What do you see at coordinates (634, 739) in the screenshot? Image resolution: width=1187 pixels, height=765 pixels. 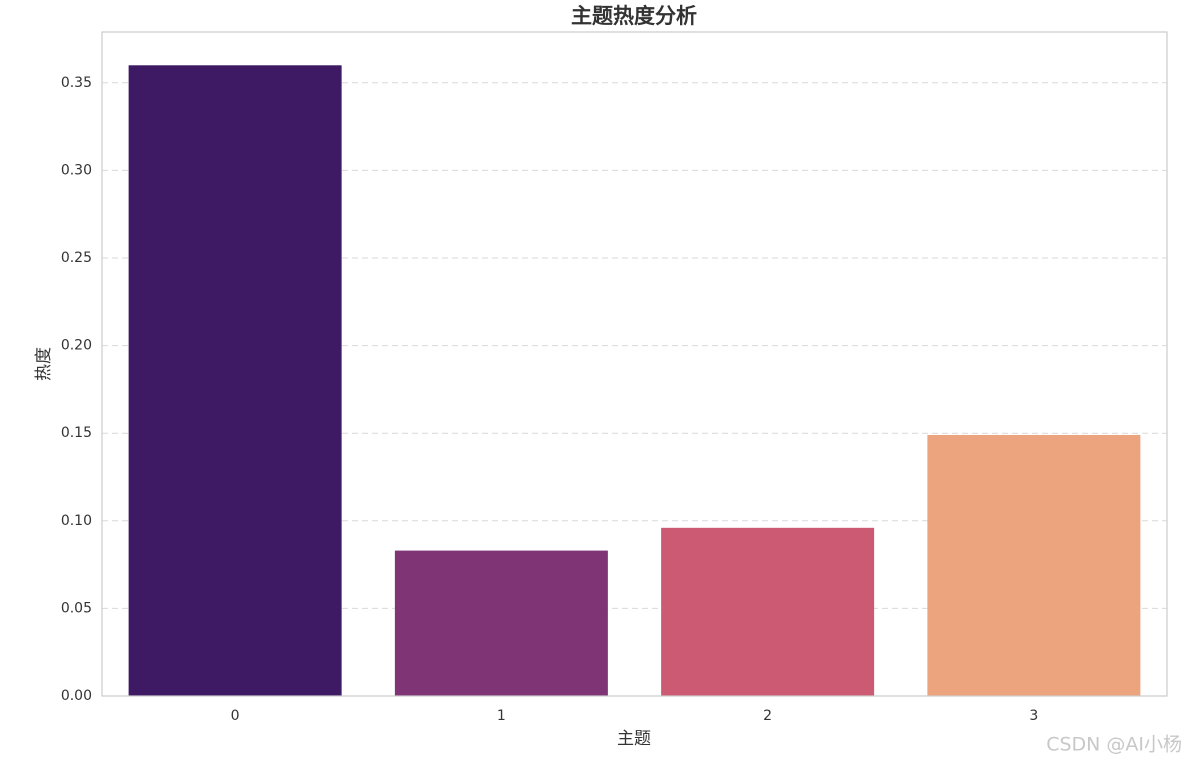 I see `x-axis-label: 主题` at bounding box center [634, 739].